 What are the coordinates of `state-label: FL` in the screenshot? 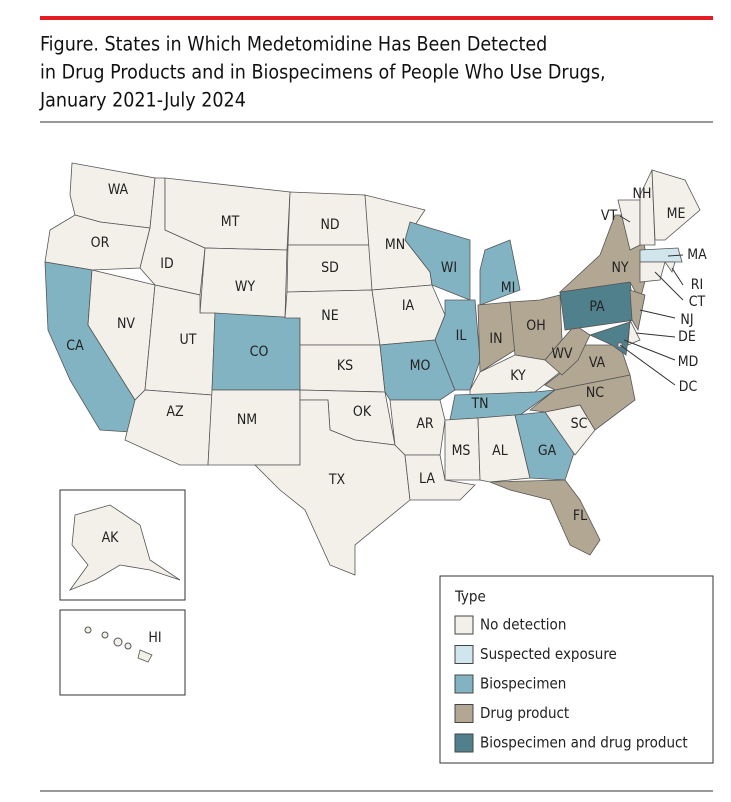 It's located at (580, 516).